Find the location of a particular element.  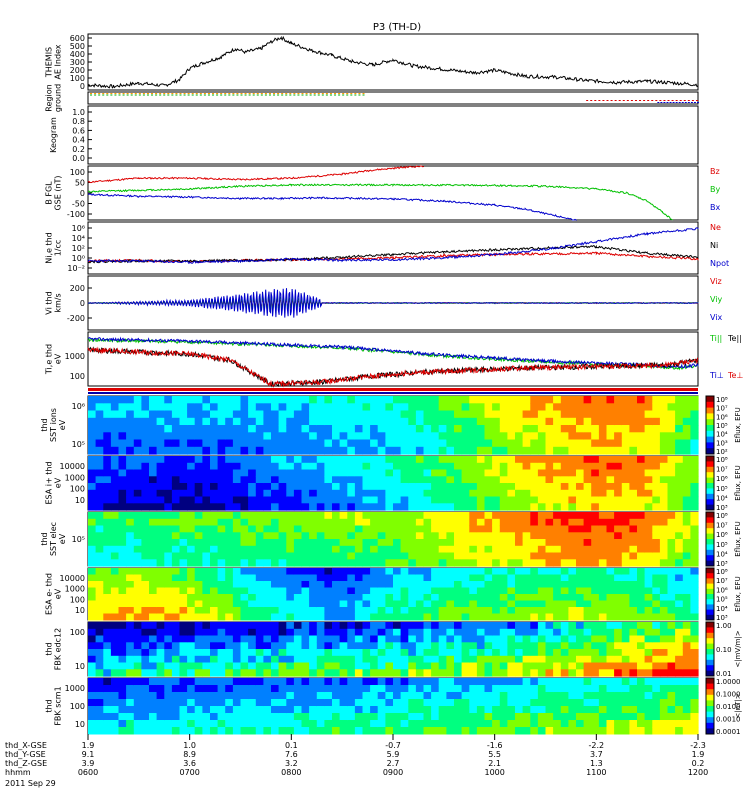

hhmm-value: 0600 is located at coordinates (88, 772).